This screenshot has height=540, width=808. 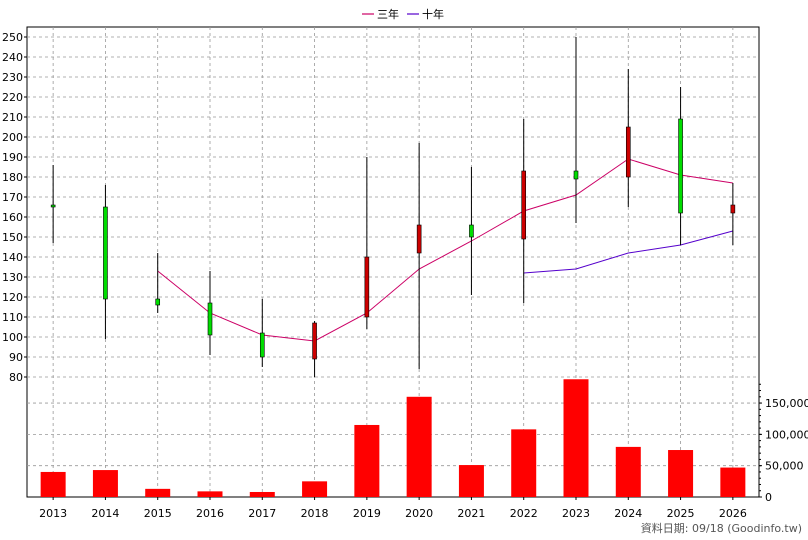 I want to click on series-line-ten-year, so click(x=628, y=252).